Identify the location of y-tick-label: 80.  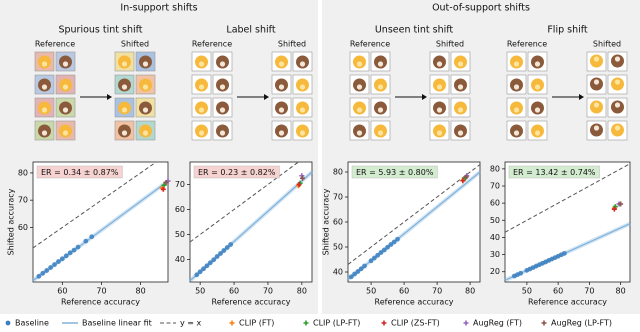
(338, 172).